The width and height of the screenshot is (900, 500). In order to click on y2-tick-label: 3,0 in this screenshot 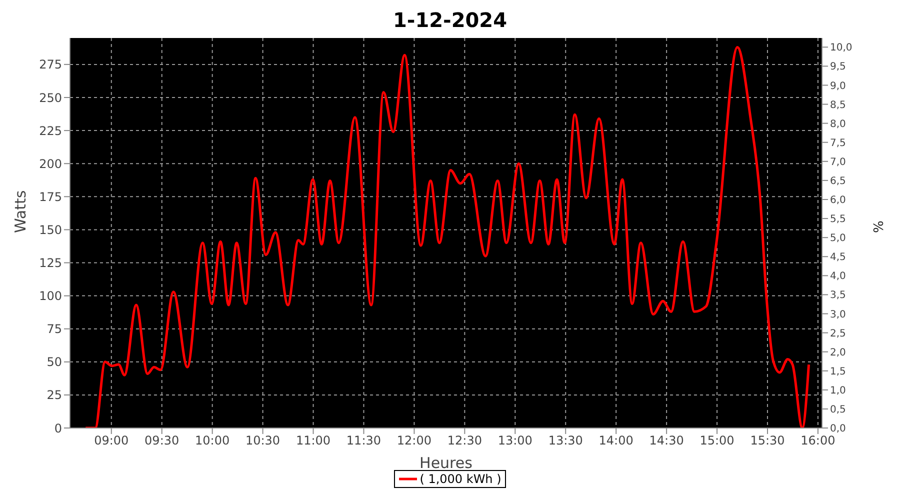, I will do `click(838, 314)`.